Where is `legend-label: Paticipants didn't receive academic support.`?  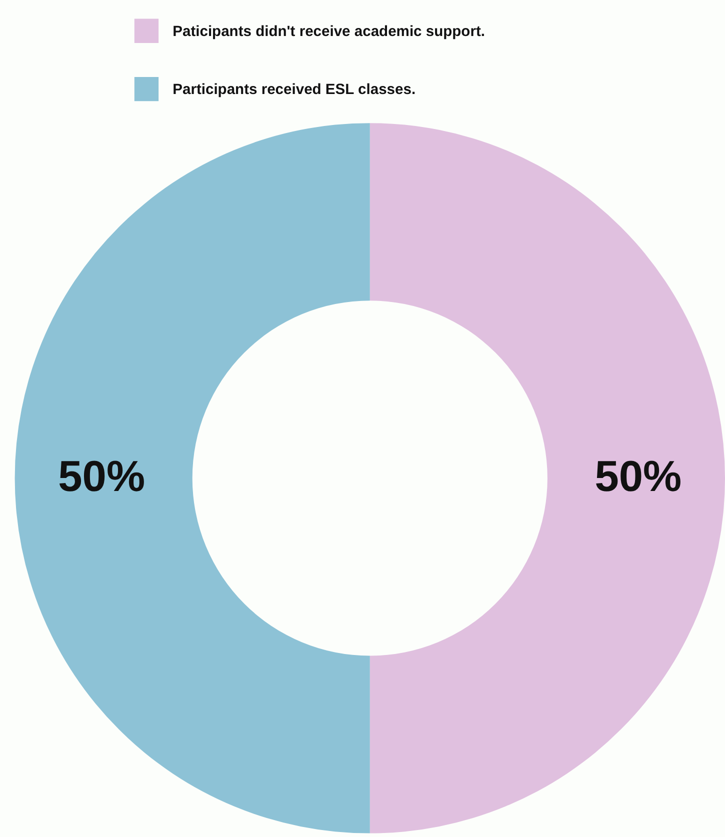 legend-label: Paticipants didn't receive academic support. is located at coordinates (329, 32).